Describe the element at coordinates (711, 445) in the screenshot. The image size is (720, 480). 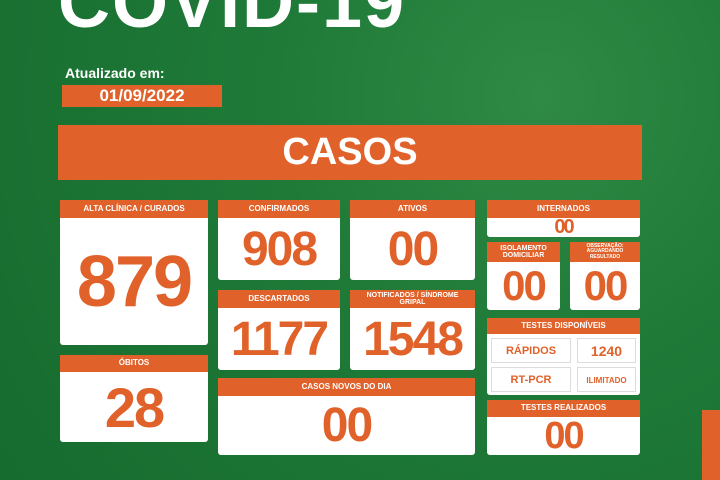
I see `accent` at that location.